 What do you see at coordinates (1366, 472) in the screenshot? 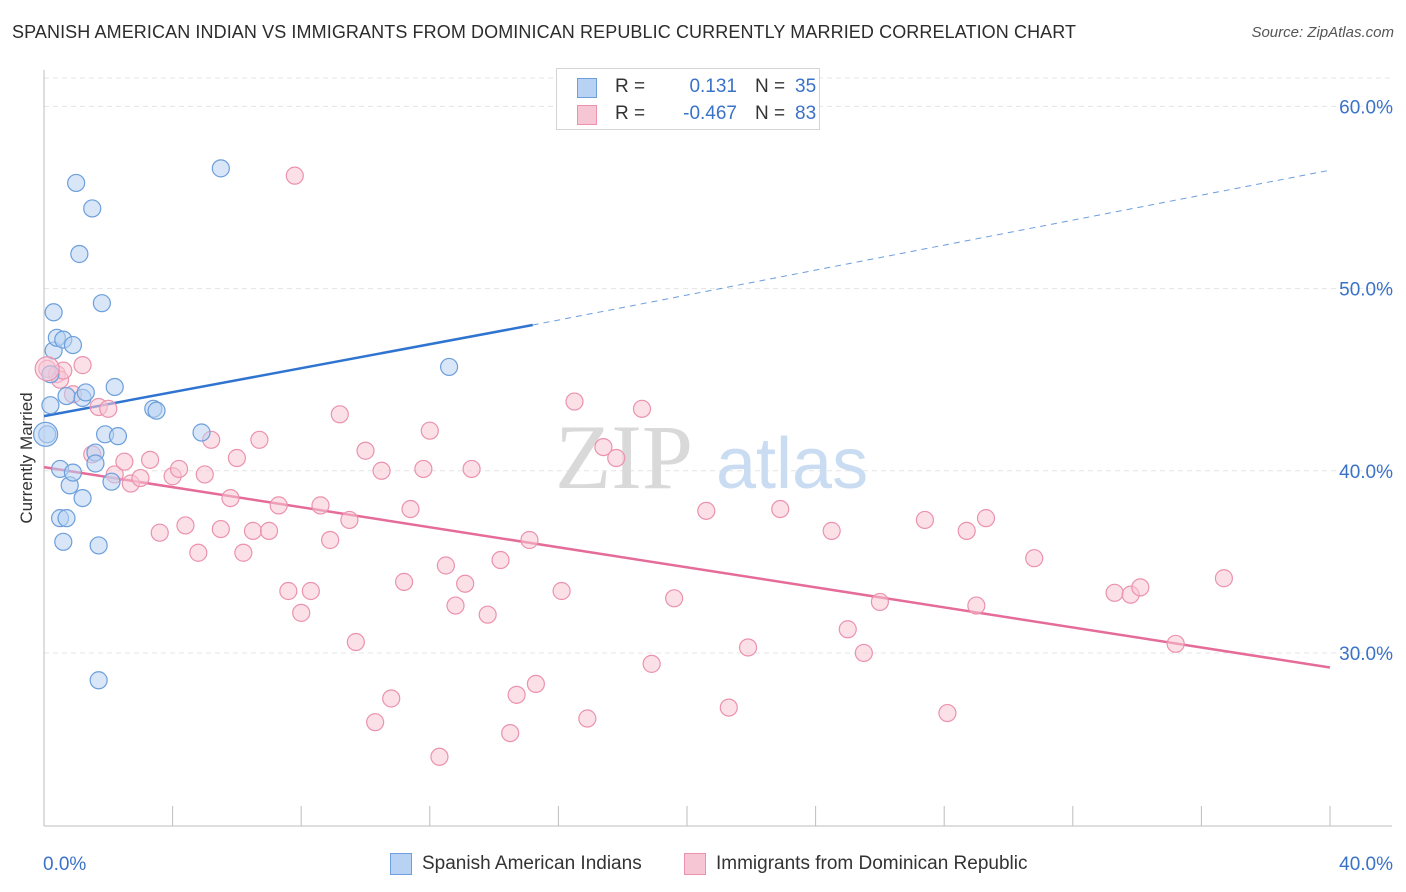
I see `y-tick-label: 40.0%` at bounding box center [1366, 472].